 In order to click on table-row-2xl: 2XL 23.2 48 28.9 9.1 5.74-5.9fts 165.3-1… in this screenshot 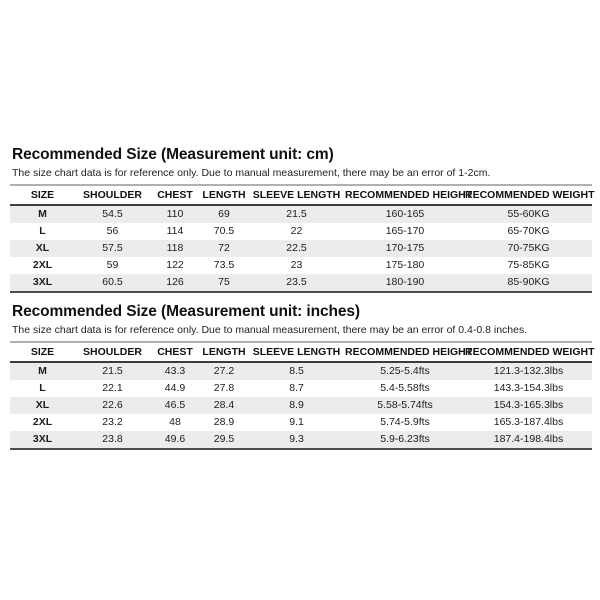, I will do `click(301, 422)`.